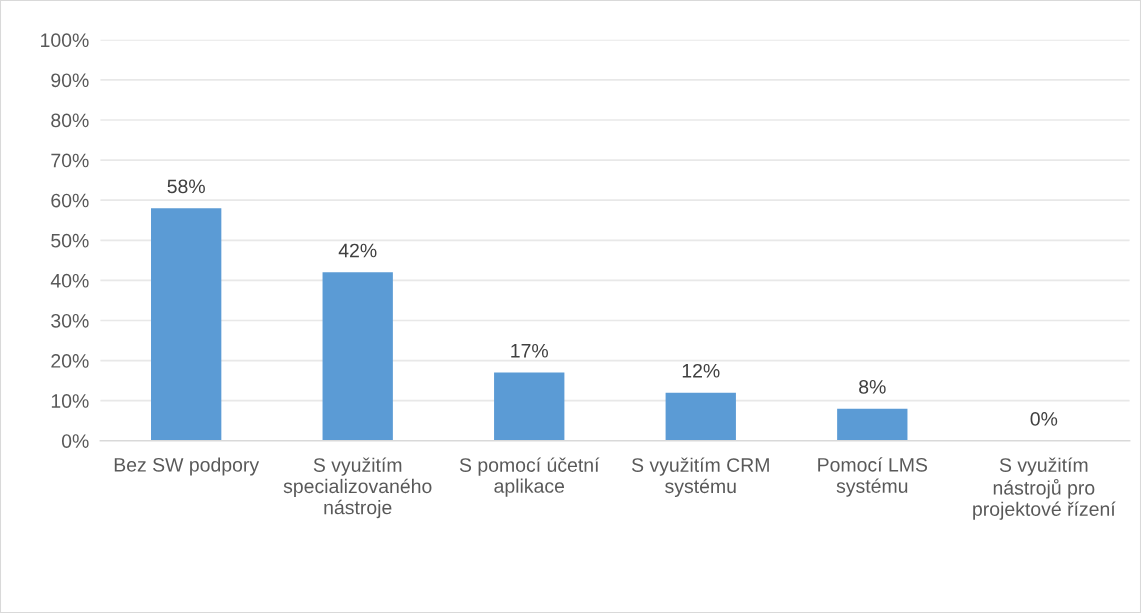 The height and width of the screenshot is (613, 1141). Describe the element at coordinates (357, 488) in the screenshot. I see `x-tick-label: S využitím specializovaného nástroje` at that location.